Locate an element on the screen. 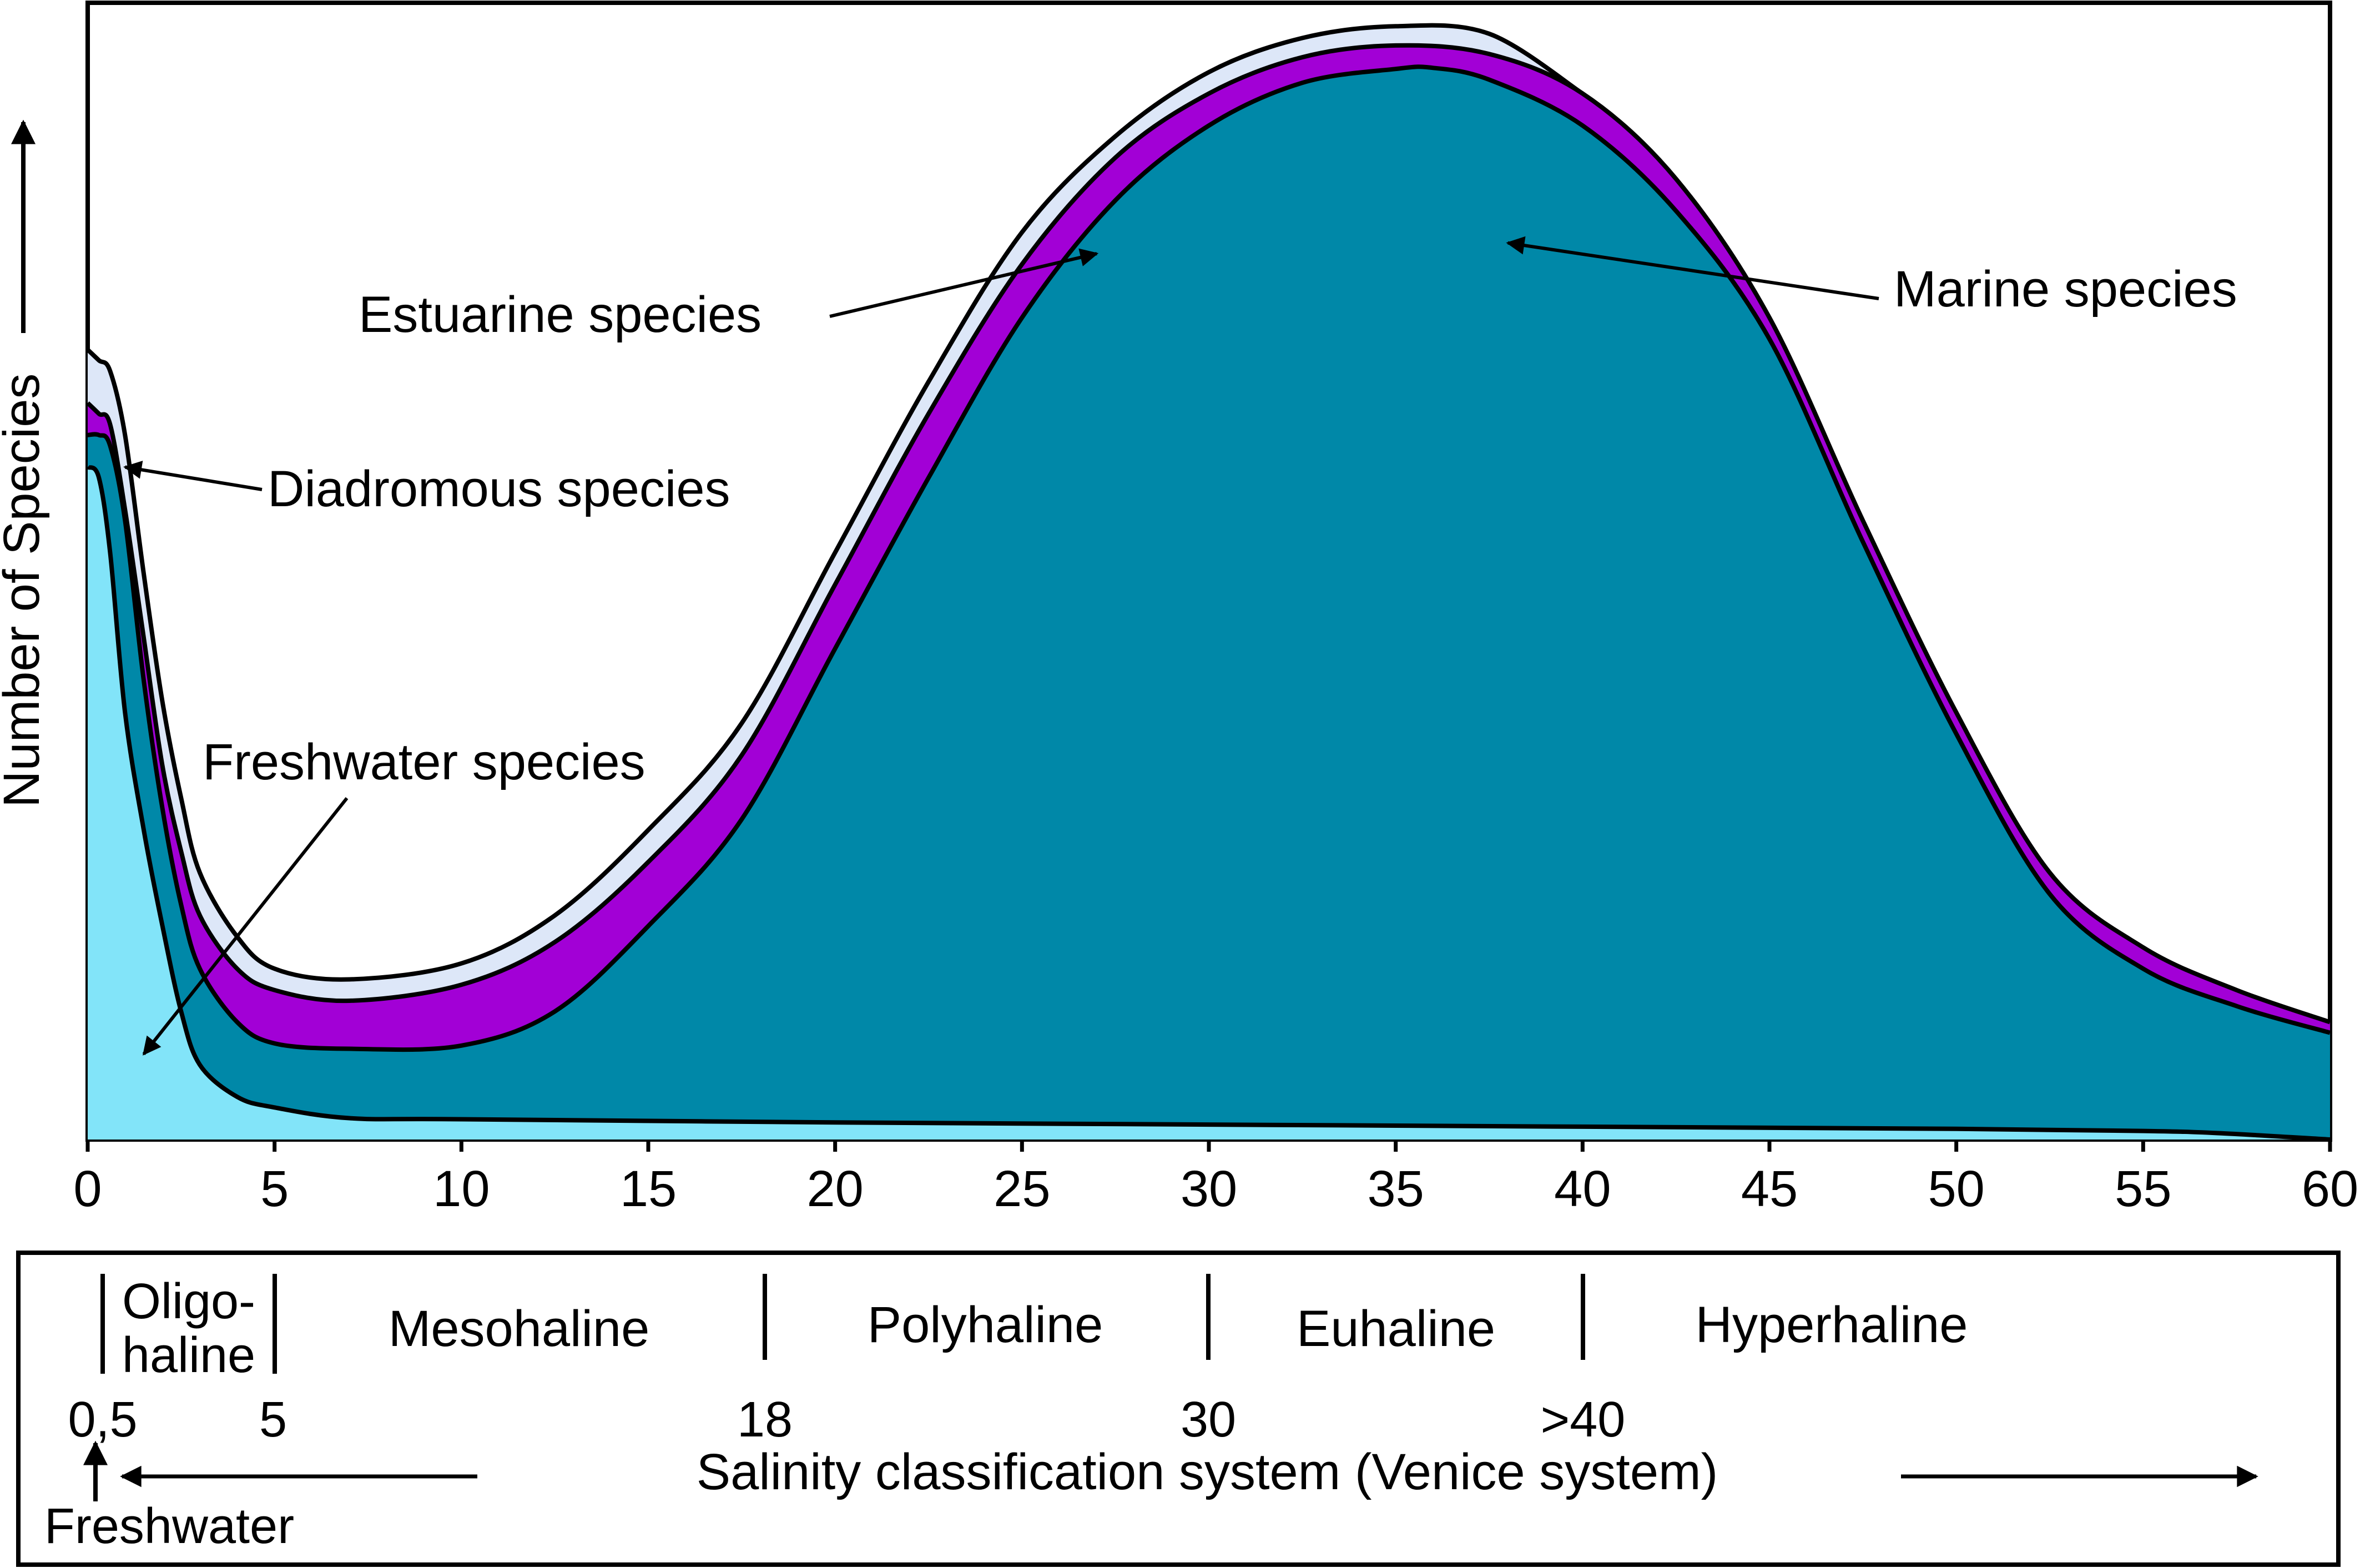  boundary-40: >40 is located at coordinates (1583, 1420).